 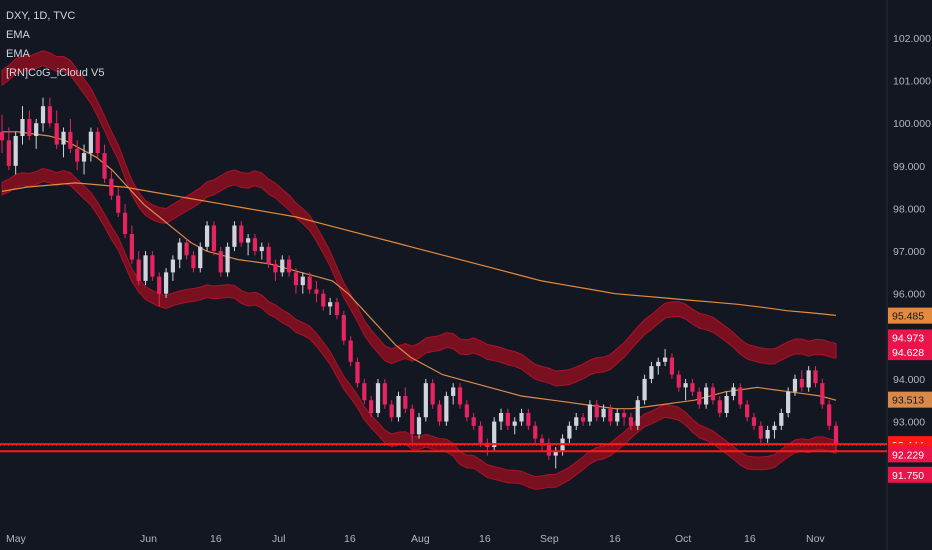 I want to click on price-label-text: 93.513, so click(x=908, y=401).